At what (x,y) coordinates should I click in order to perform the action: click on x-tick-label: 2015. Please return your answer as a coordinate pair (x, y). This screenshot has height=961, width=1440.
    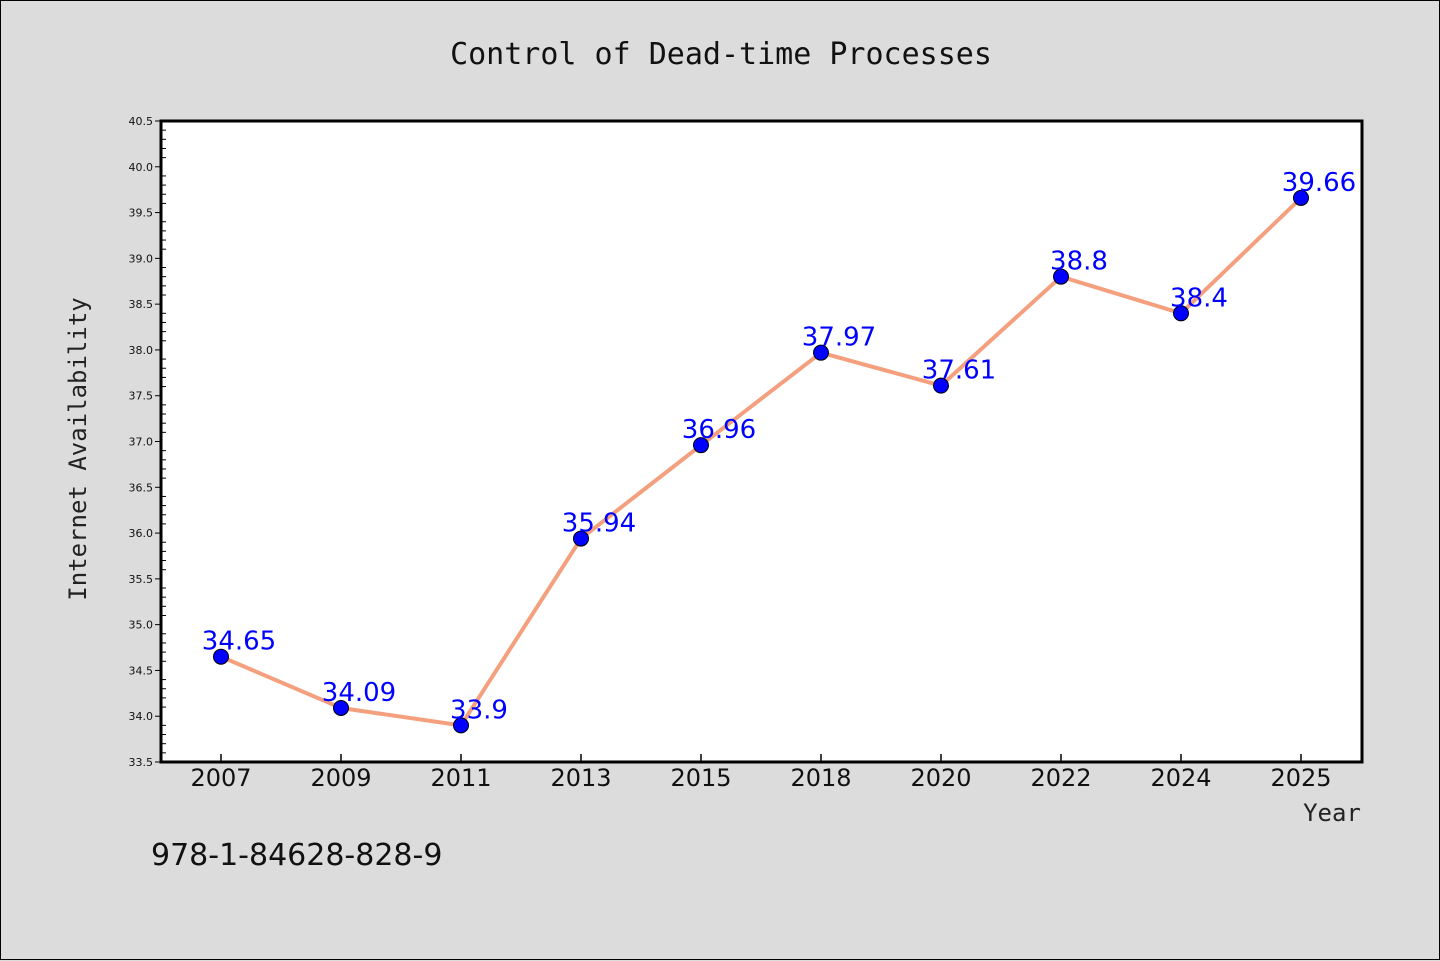
    Looking at the image, I should click on (700, 778).